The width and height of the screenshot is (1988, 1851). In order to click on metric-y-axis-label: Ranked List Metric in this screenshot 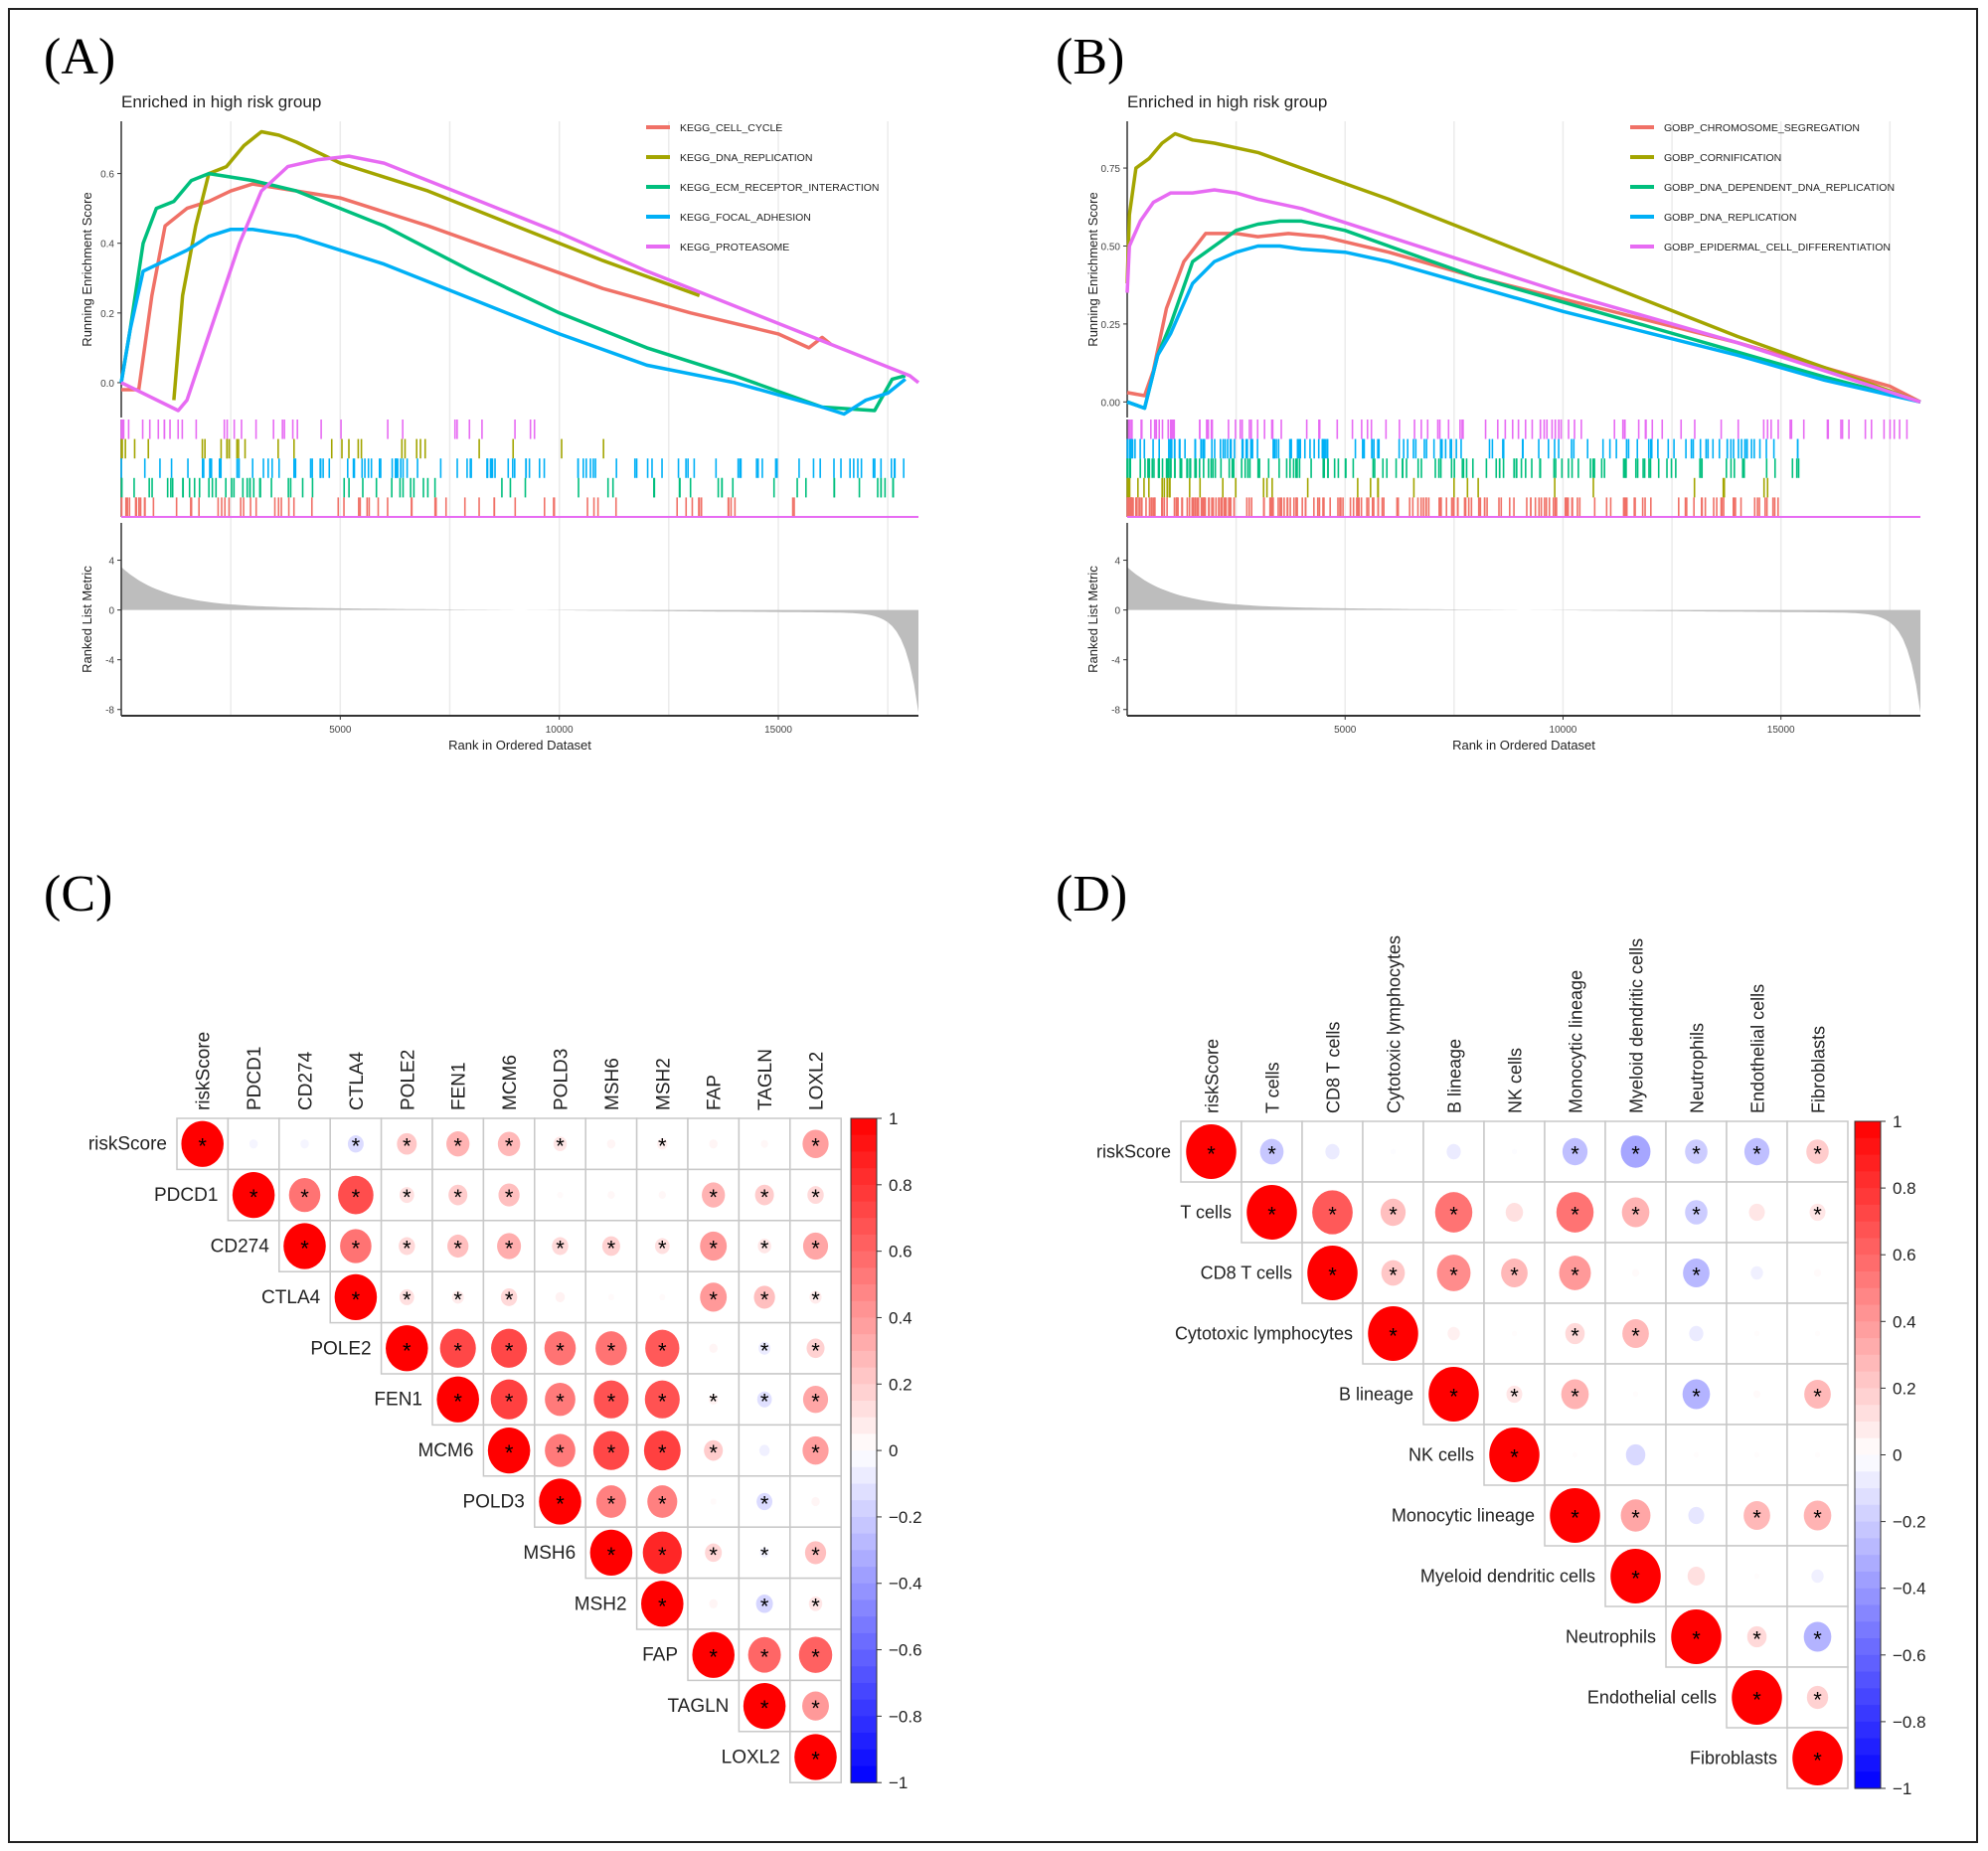, I will do `click(87, 619)`.